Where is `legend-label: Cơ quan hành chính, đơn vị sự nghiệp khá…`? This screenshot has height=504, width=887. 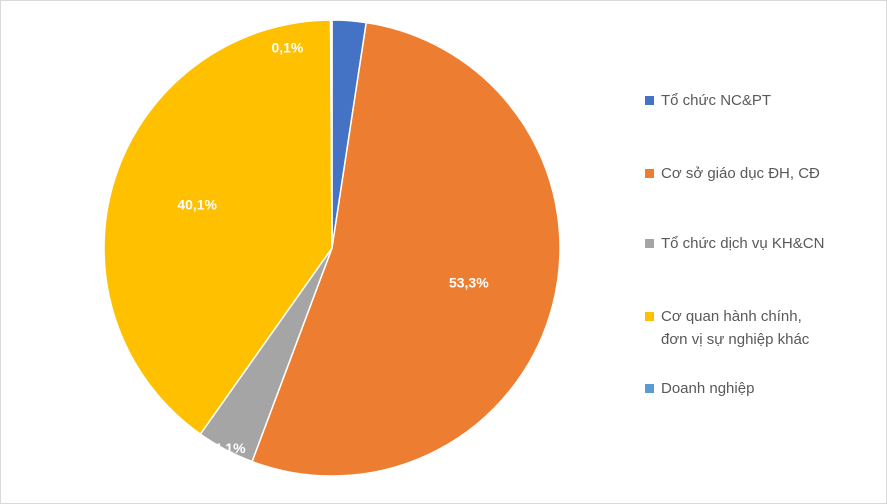
legend-label: Cơ quan hành chính, đơn vị sự nghiệp khá… is located at coordinates (735, 328).